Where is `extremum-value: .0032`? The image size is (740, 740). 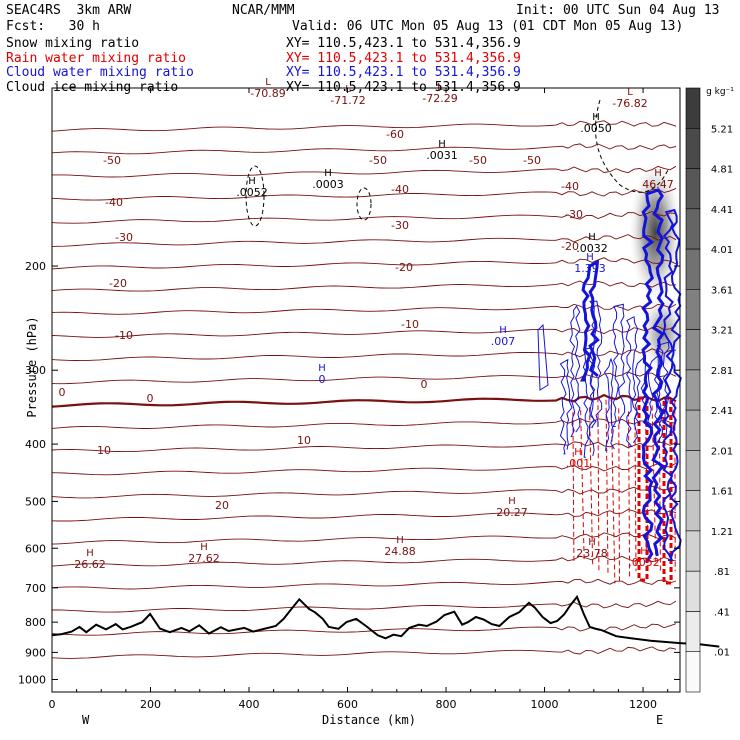 extremum-value: .0032 is located at coordinates (592, 248).